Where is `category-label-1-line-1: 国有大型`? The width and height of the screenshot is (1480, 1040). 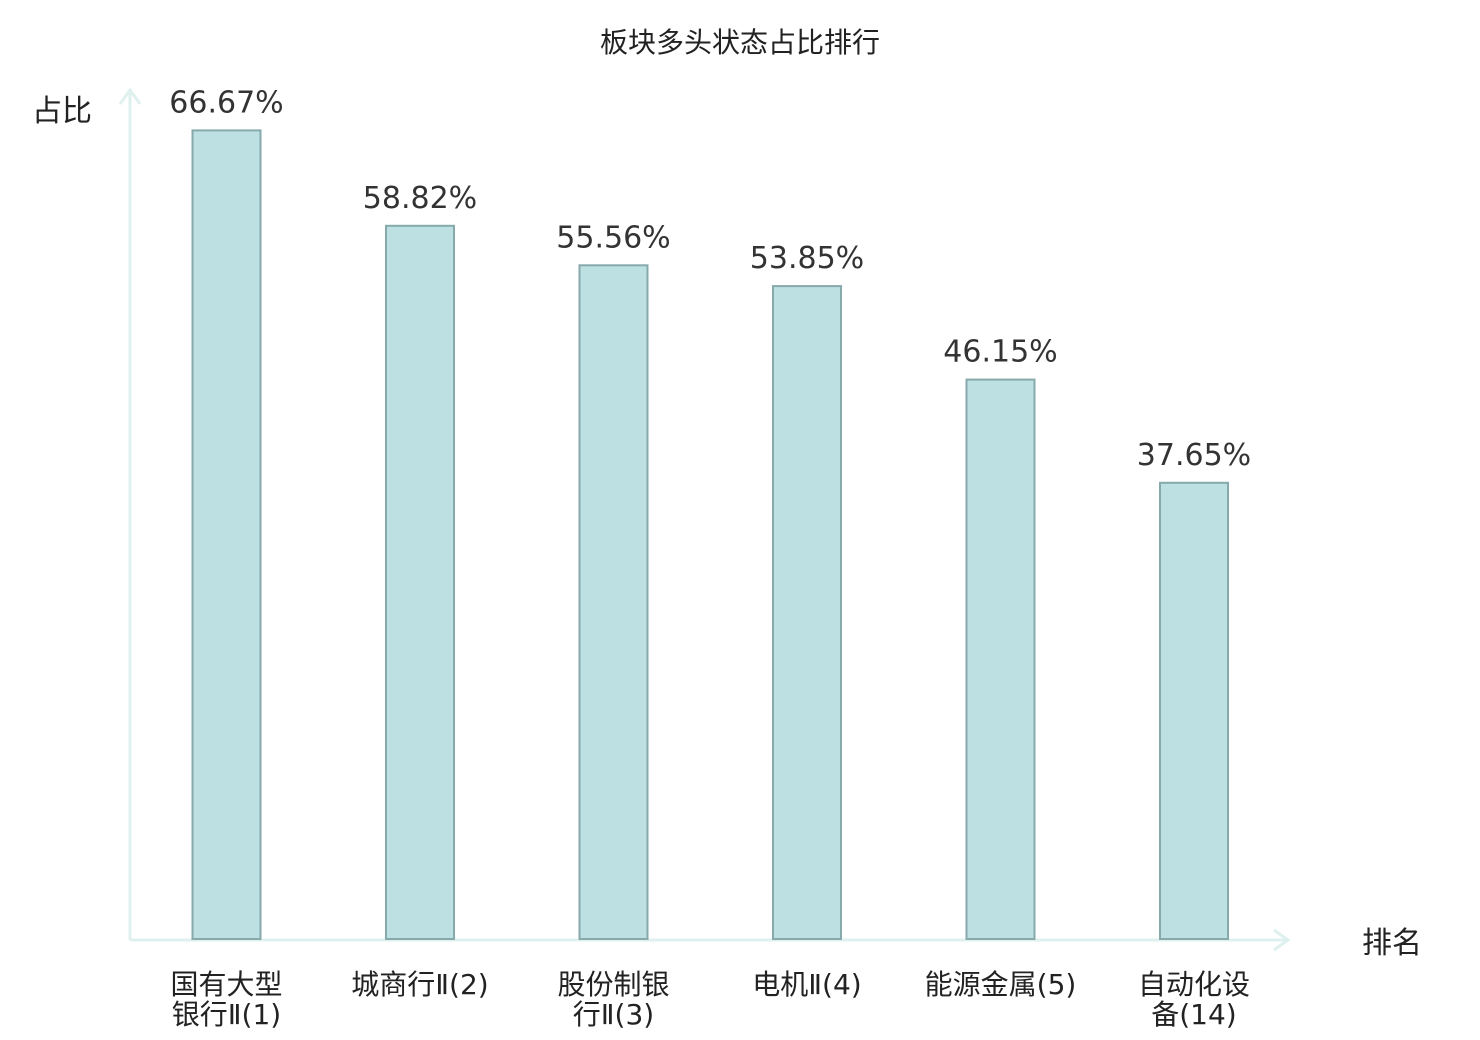
category-label-1-line-1: 国有大型 is located at coordinates (226, 984).